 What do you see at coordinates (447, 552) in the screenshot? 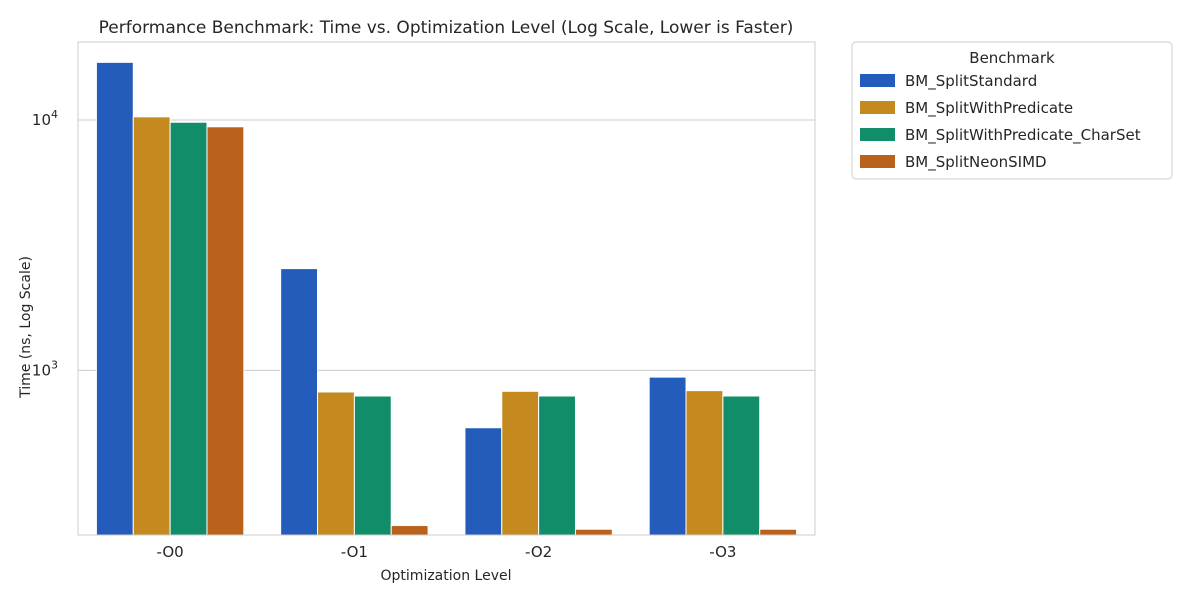
I see `x-tick-labels: -O0 -O1 -O2 -O3` at bounding box center [447, 552].